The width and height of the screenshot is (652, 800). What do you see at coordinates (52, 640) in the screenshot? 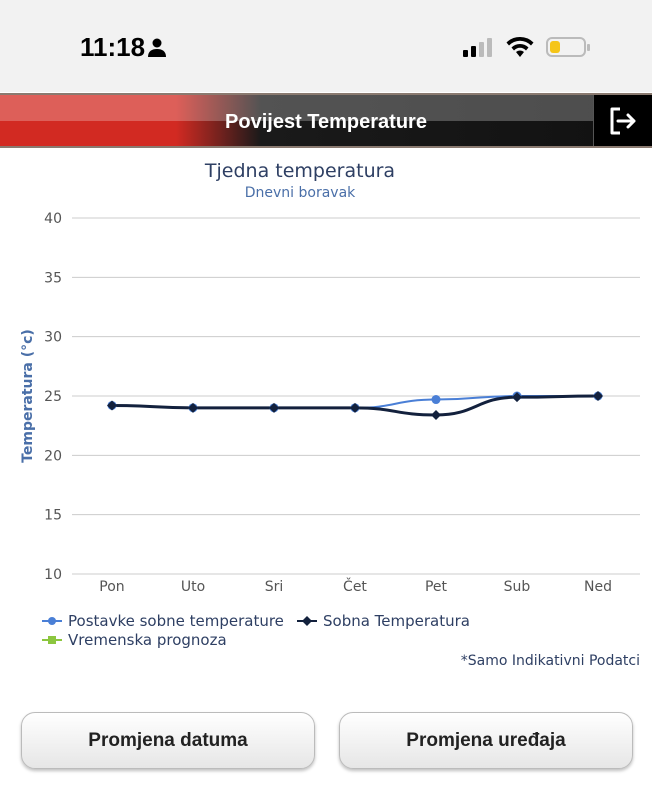
I see `legend-square-icon` at bounding box center [52, 640].